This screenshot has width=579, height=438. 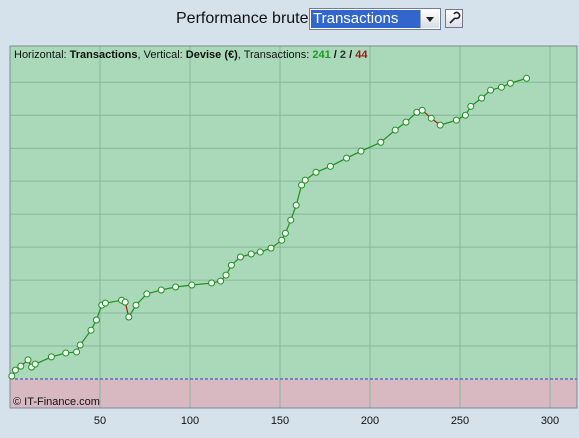 What do you see at coordinates (56, 402) in the screenshot?
I see `copyright: © IT-Finance.com` at bounding box center [56, 402].